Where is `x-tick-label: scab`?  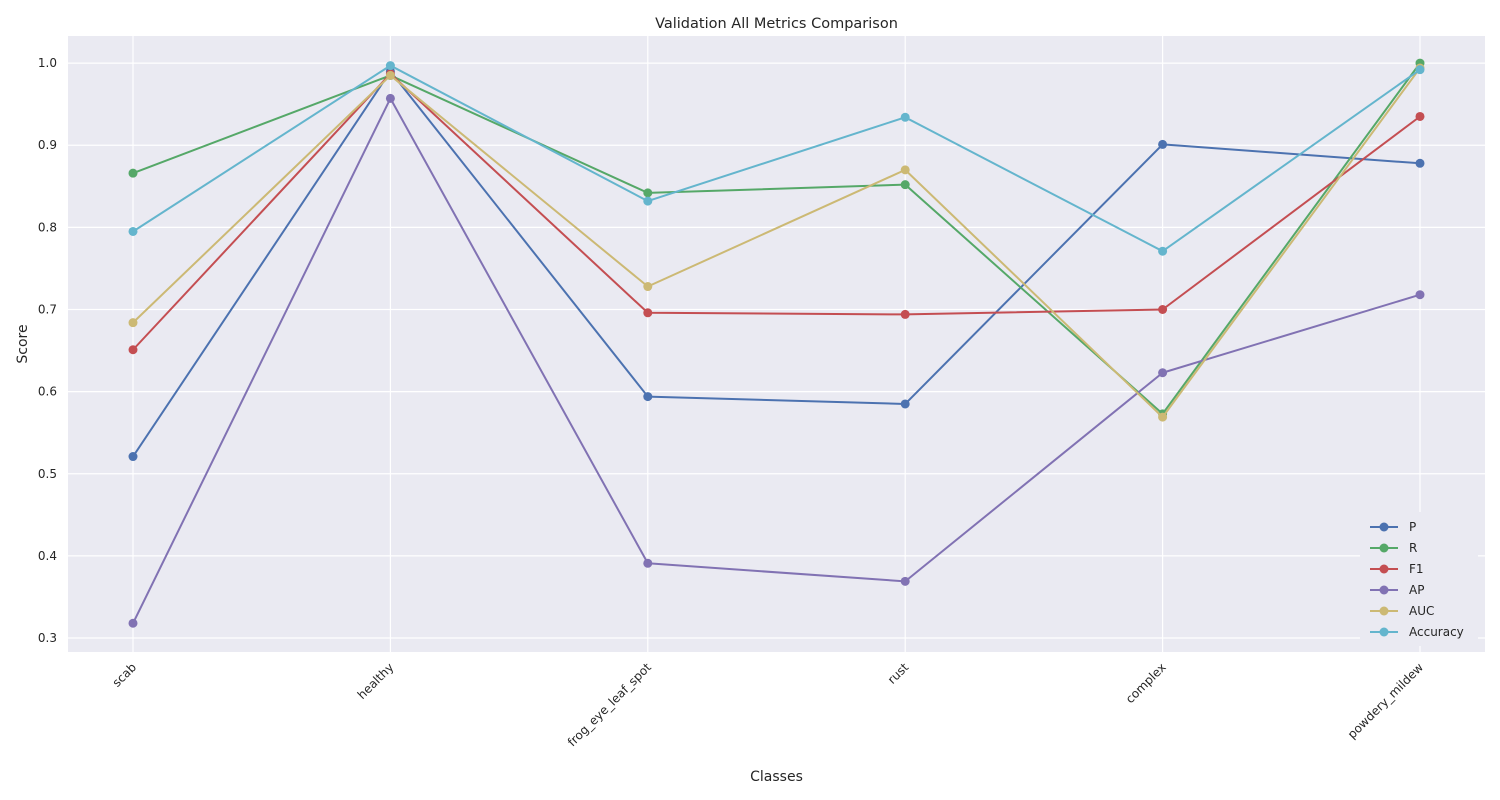
x-tick-label: scab is located at coordinates (125, 675).